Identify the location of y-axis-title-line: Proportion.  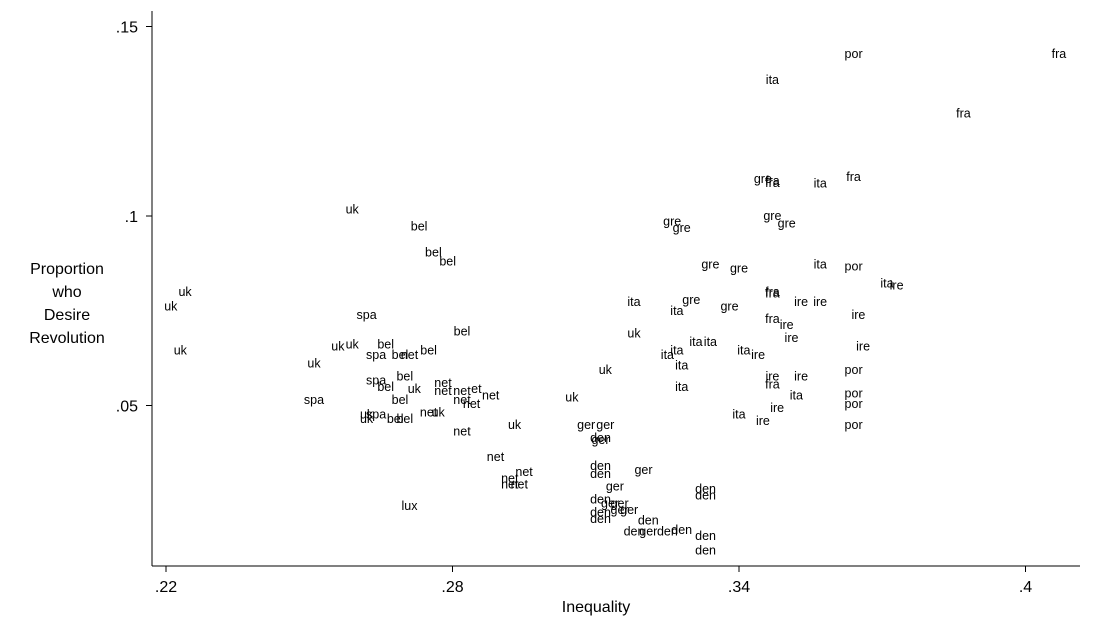
(67, 269).